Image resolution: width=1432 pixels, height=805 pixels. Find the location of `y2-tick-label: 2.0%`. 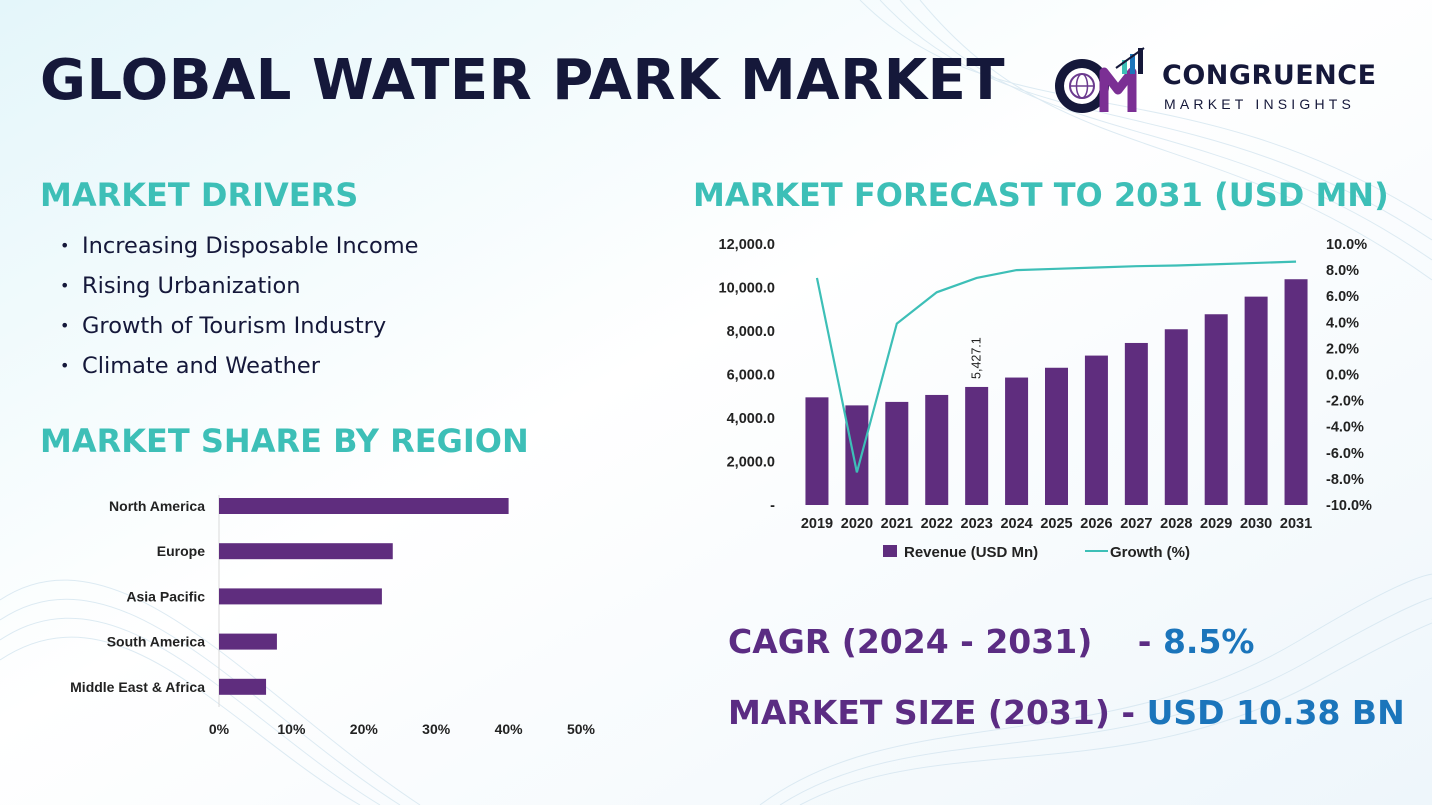

y2-tick-label: 2.0% is located at coordinates (1342, 349).